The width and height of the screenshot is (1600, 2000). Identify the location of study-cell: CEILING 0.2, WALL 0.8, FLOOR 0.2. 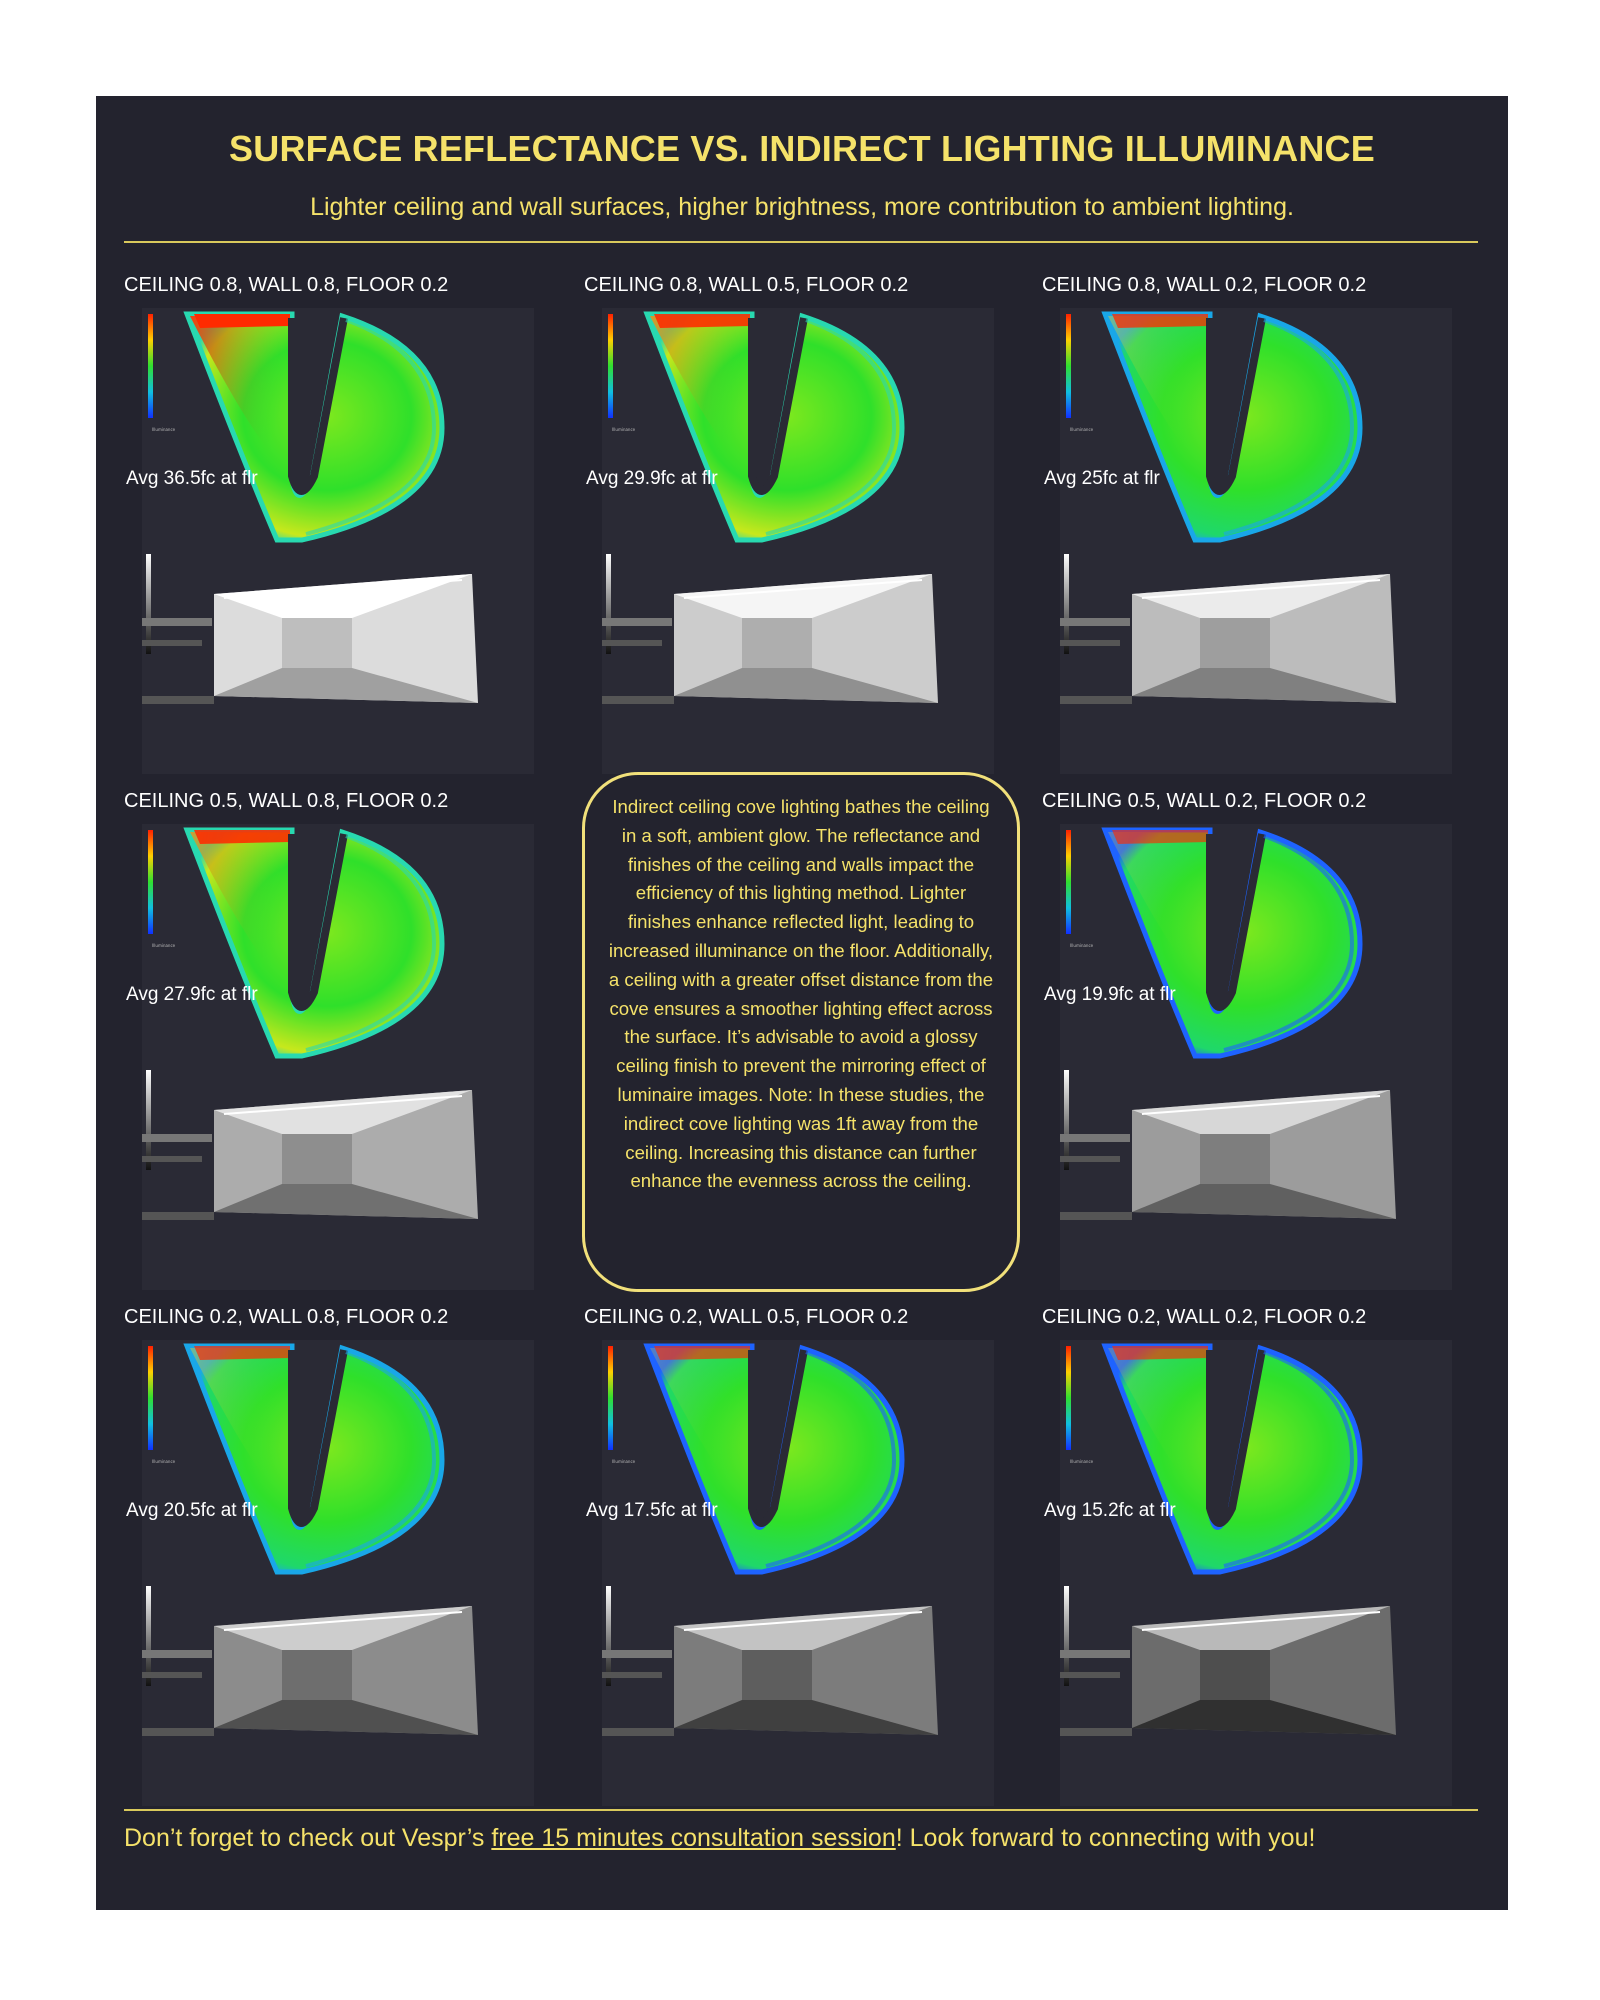
(334, 1556).